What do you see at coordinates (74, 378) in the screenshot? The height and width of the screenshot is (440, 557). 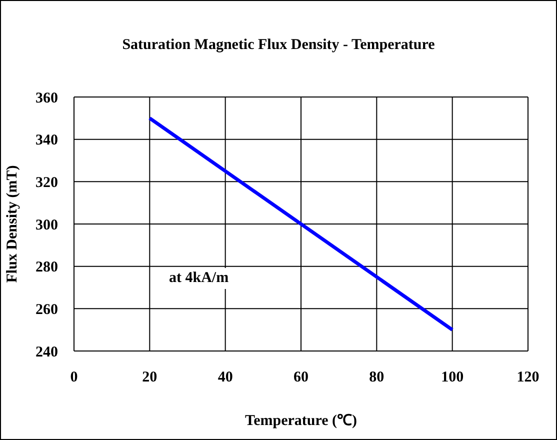 I see `x-tick-label: 0` at bounding box center [74, 378].